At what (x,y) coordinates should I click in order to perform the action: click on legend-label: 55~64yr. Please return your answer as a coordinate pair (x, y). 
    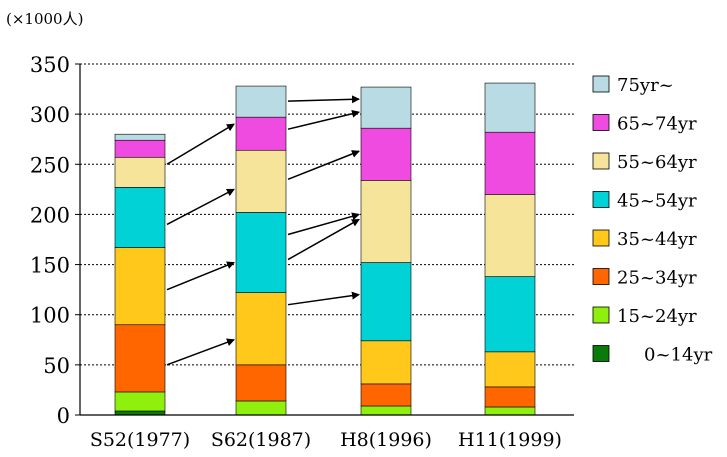
    Looking at the image, I should click on (657, 162).